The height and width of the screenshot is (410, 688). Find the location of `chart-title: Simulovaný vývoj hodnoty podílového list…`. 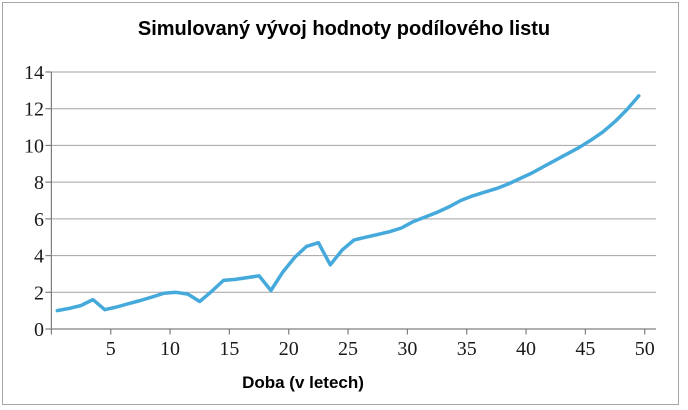

chart-title: Simulovaný vývoj hodnoty podílového list… is located at coordinates (344, 29).